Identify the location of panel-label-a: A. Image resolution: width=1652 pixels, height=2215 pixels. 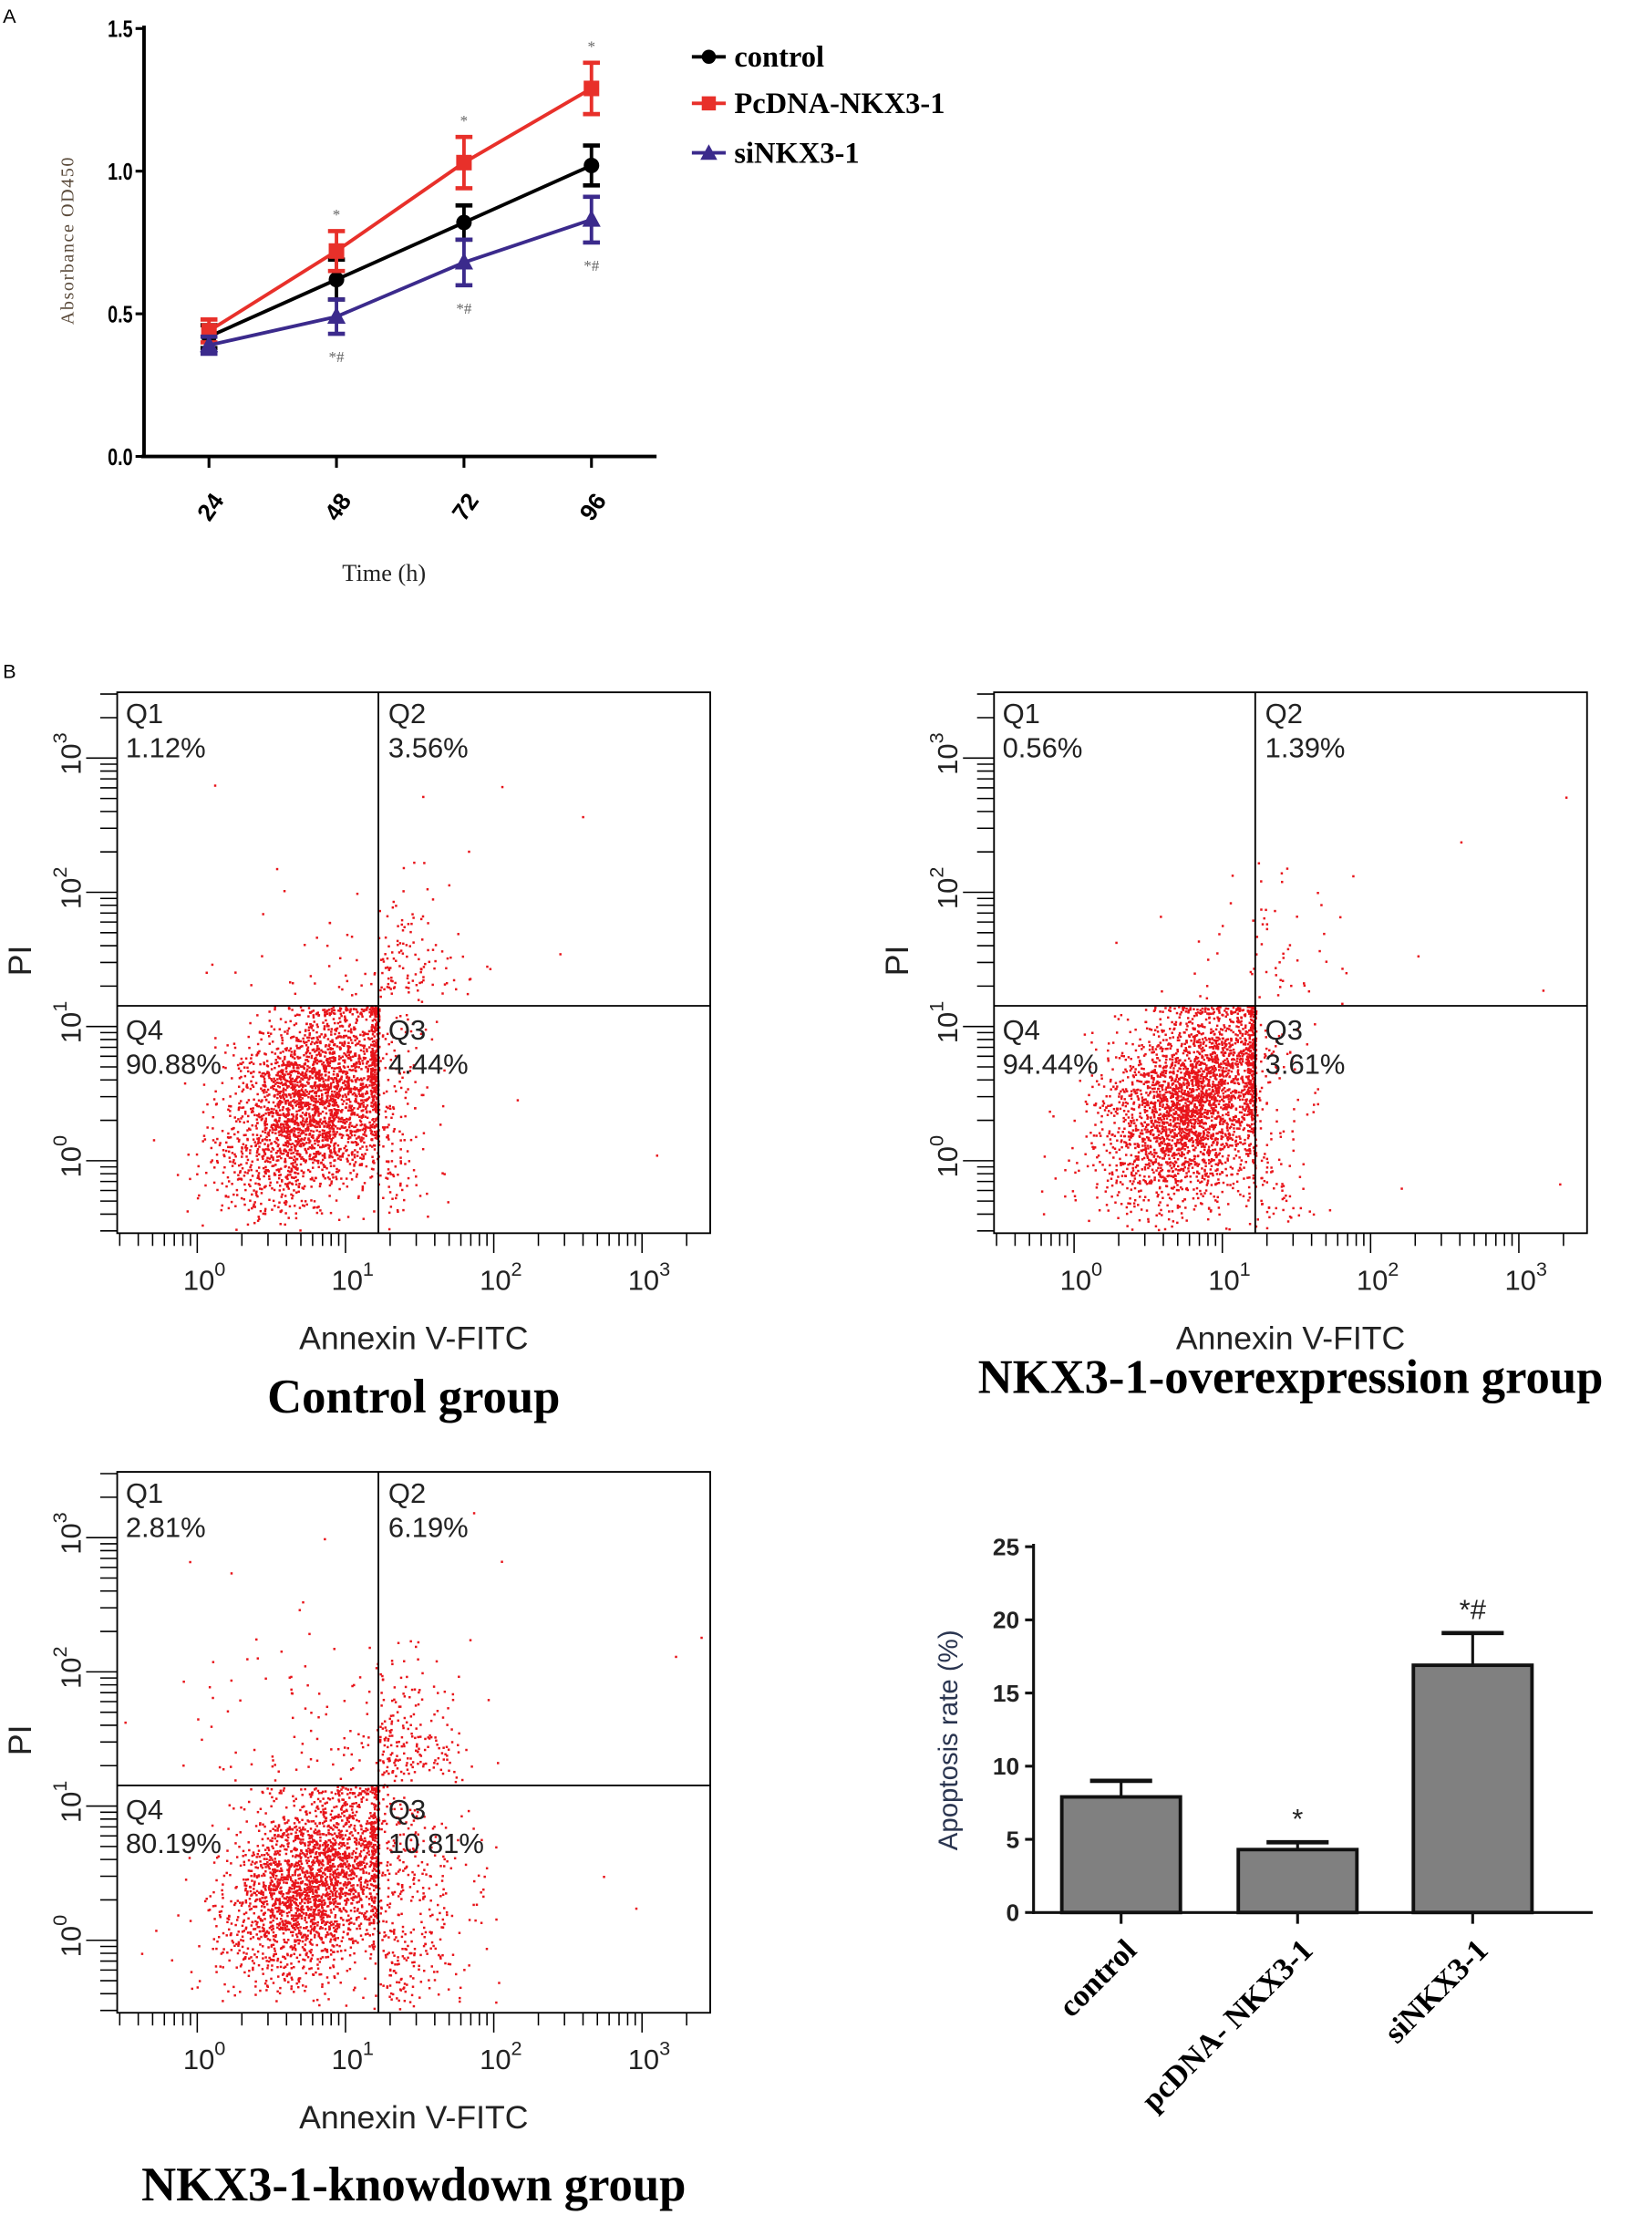
(9, 16).